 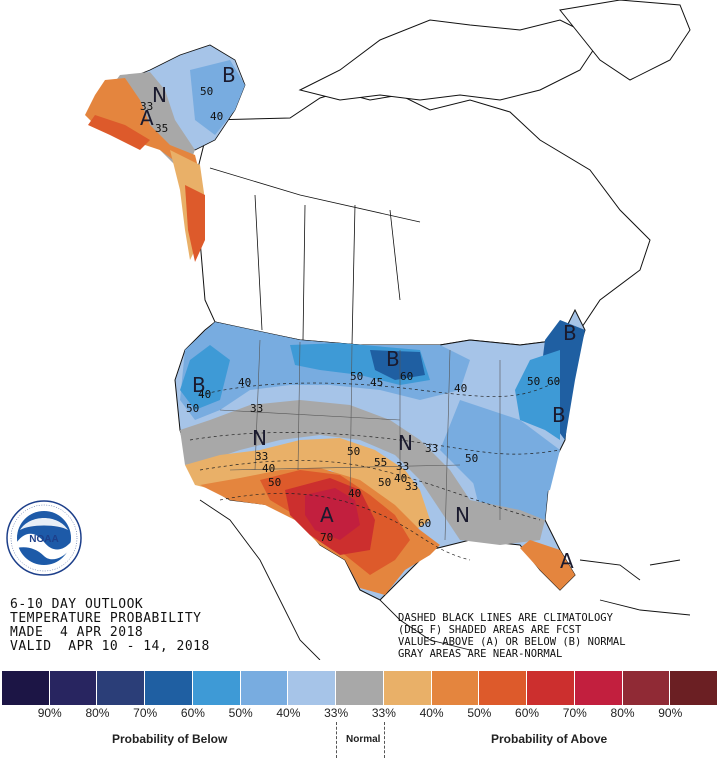 I want to click on province-lines, so click(x=315, y=256).